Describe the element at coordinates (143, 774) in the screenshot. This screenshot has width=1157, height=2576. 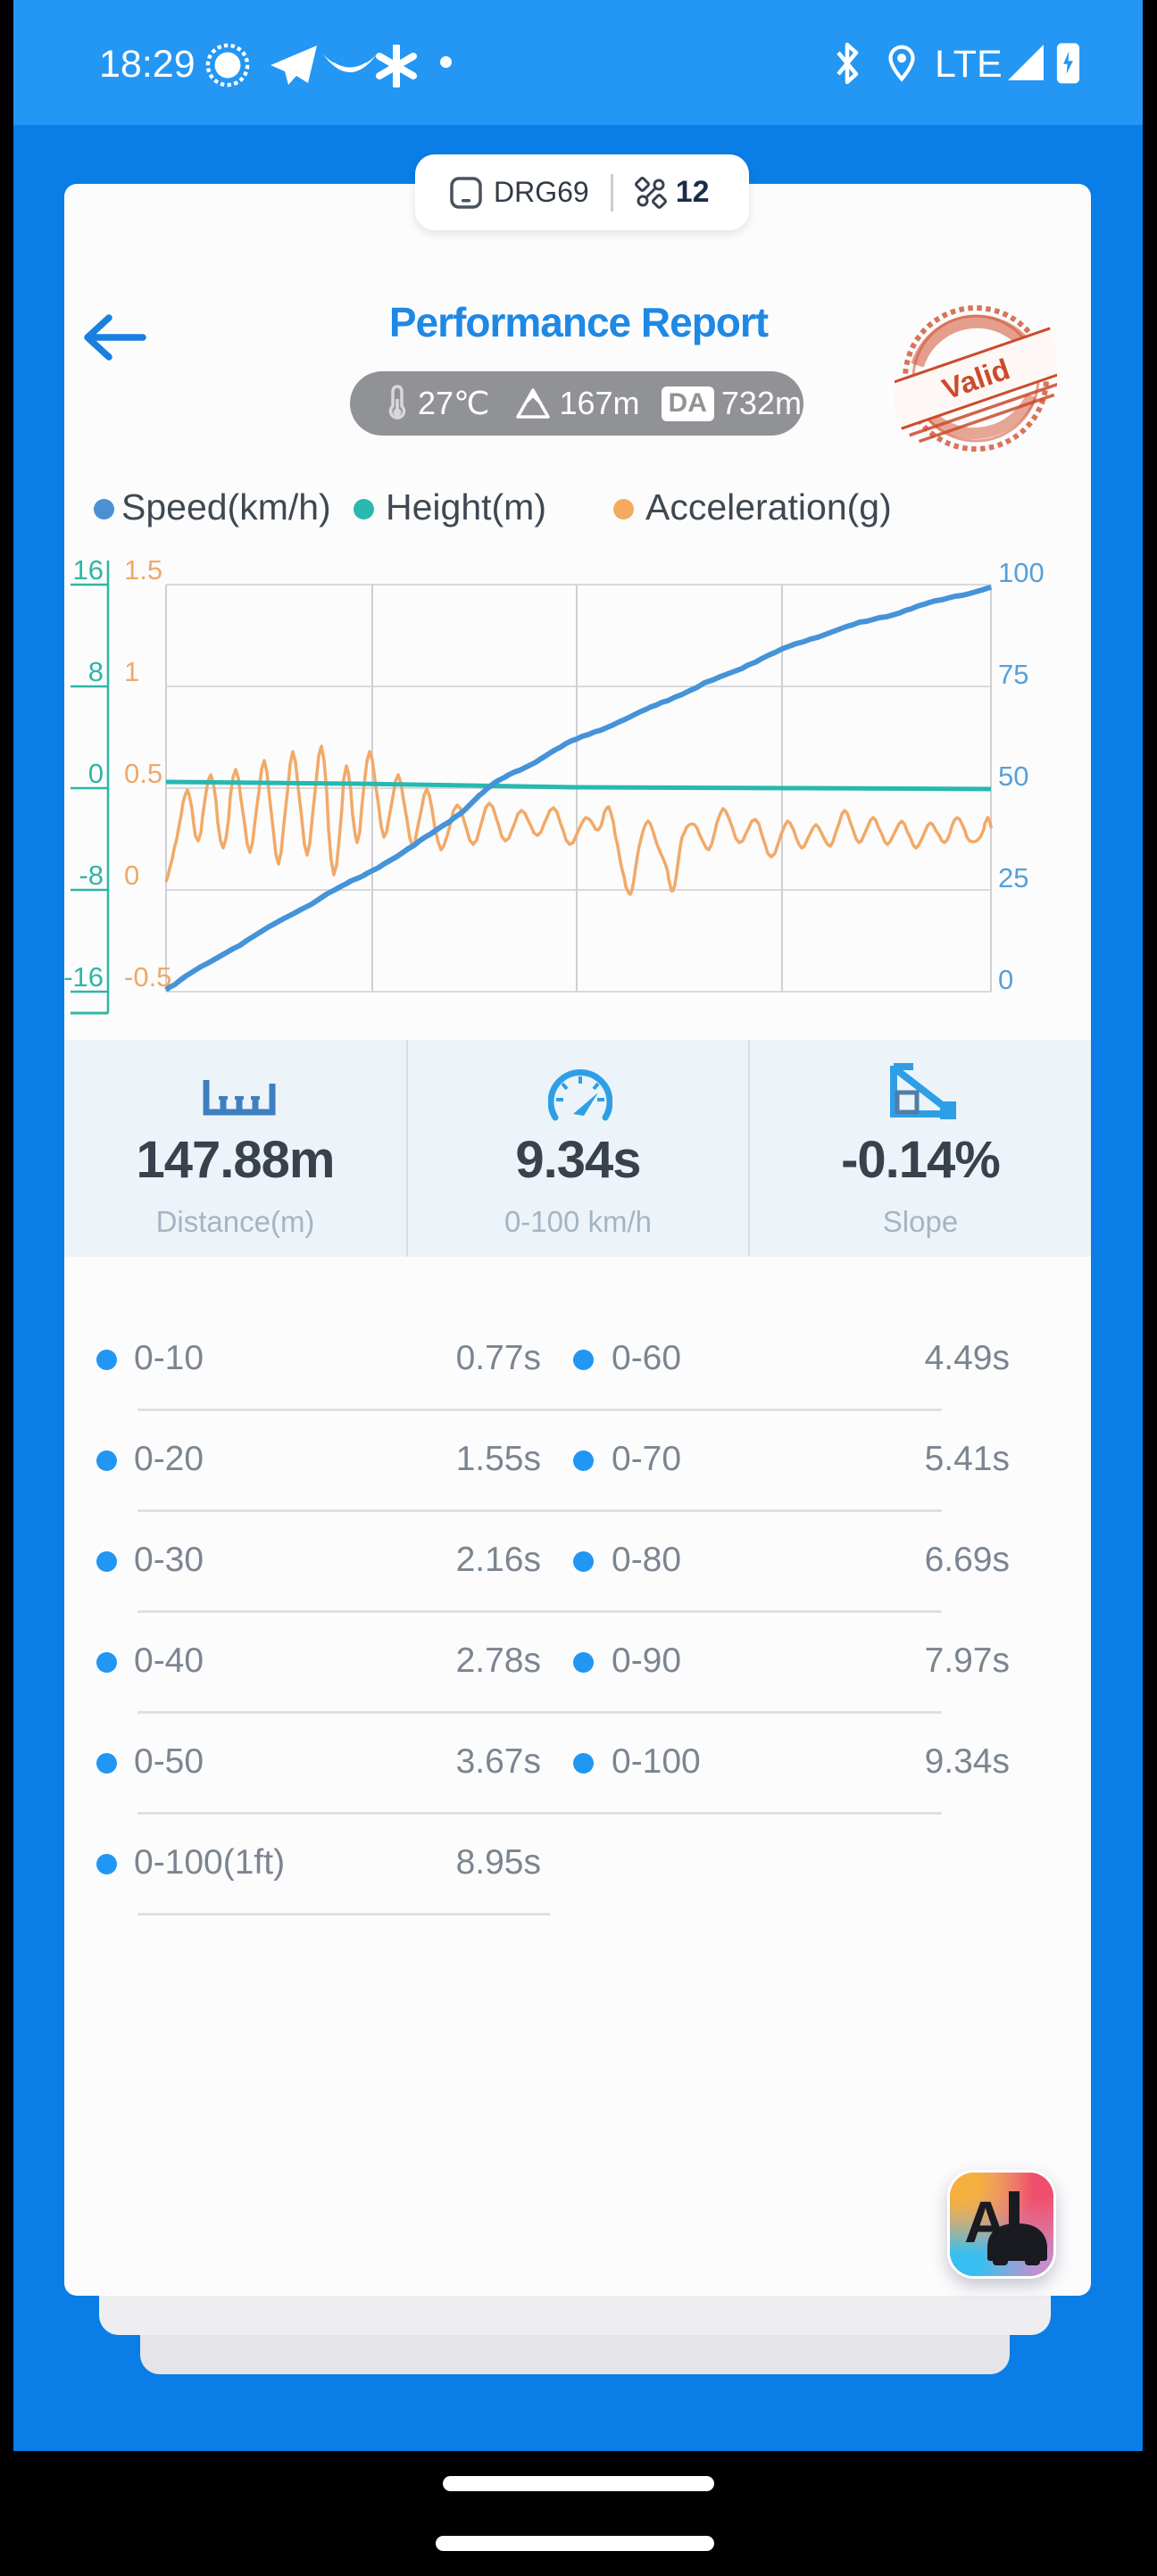
I see `svg-text: 0.5` at that location.